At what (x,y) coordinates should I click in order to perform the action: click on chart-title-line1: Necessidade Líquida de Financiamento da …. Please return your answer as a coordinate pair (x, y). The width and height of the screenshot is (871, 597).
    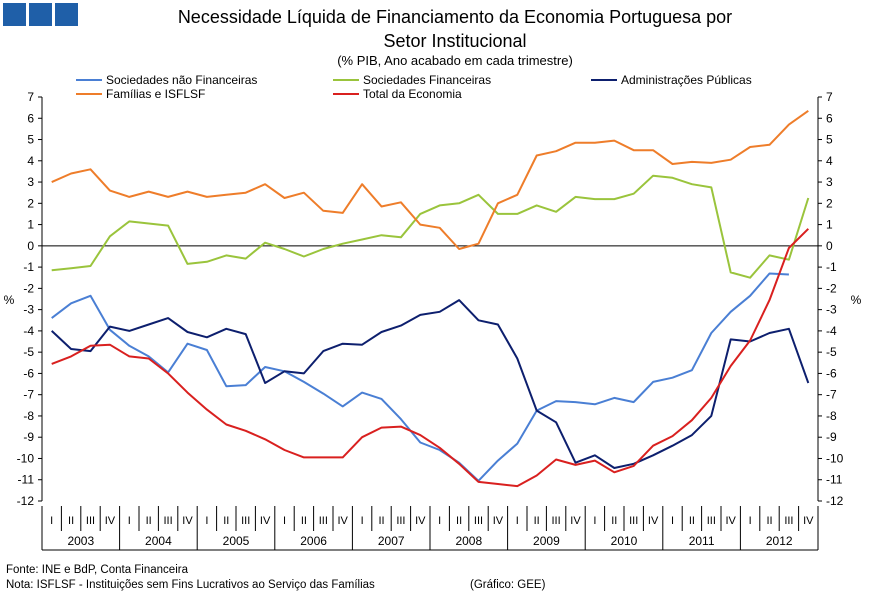
    Looking at the image, I should click on (455, 17).